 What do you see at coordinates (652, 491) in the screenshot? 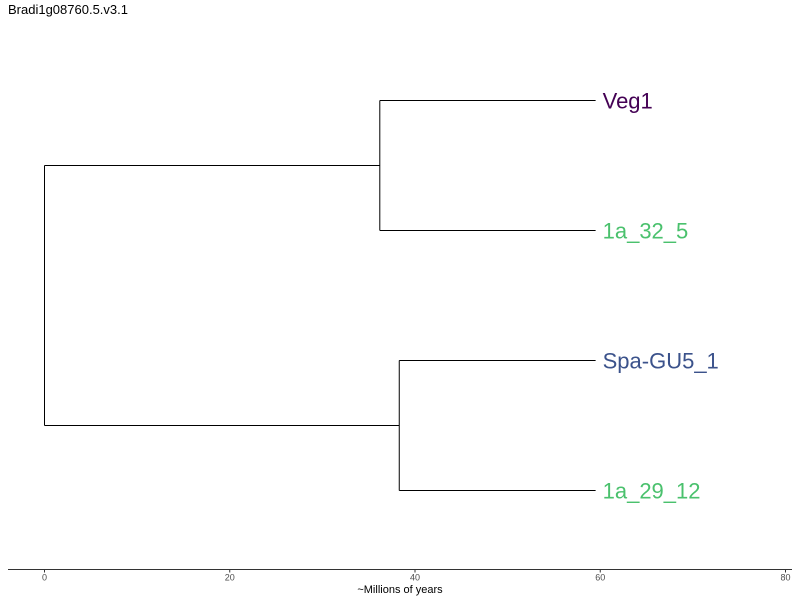
I see `tip-label: 1a_29_12` at bounding box center [652, 491].